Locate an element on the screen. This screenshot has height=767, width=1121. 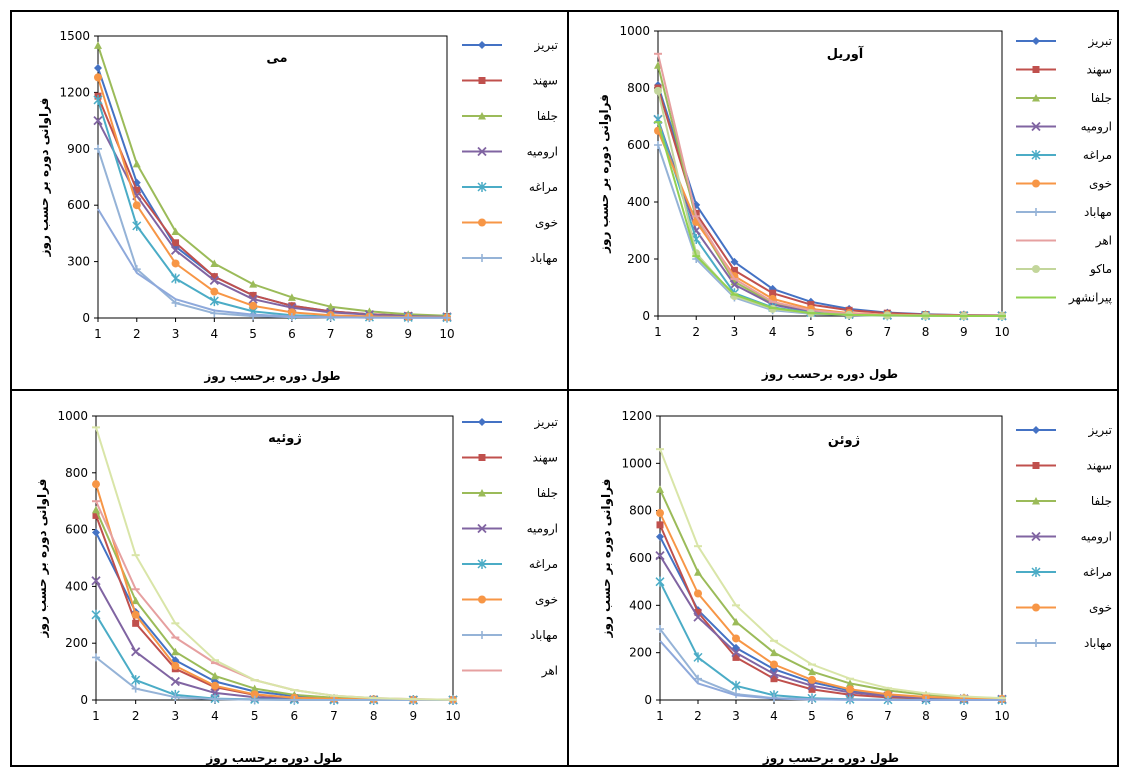
legend-label: ماکو is located at coordinates (1100, 269).